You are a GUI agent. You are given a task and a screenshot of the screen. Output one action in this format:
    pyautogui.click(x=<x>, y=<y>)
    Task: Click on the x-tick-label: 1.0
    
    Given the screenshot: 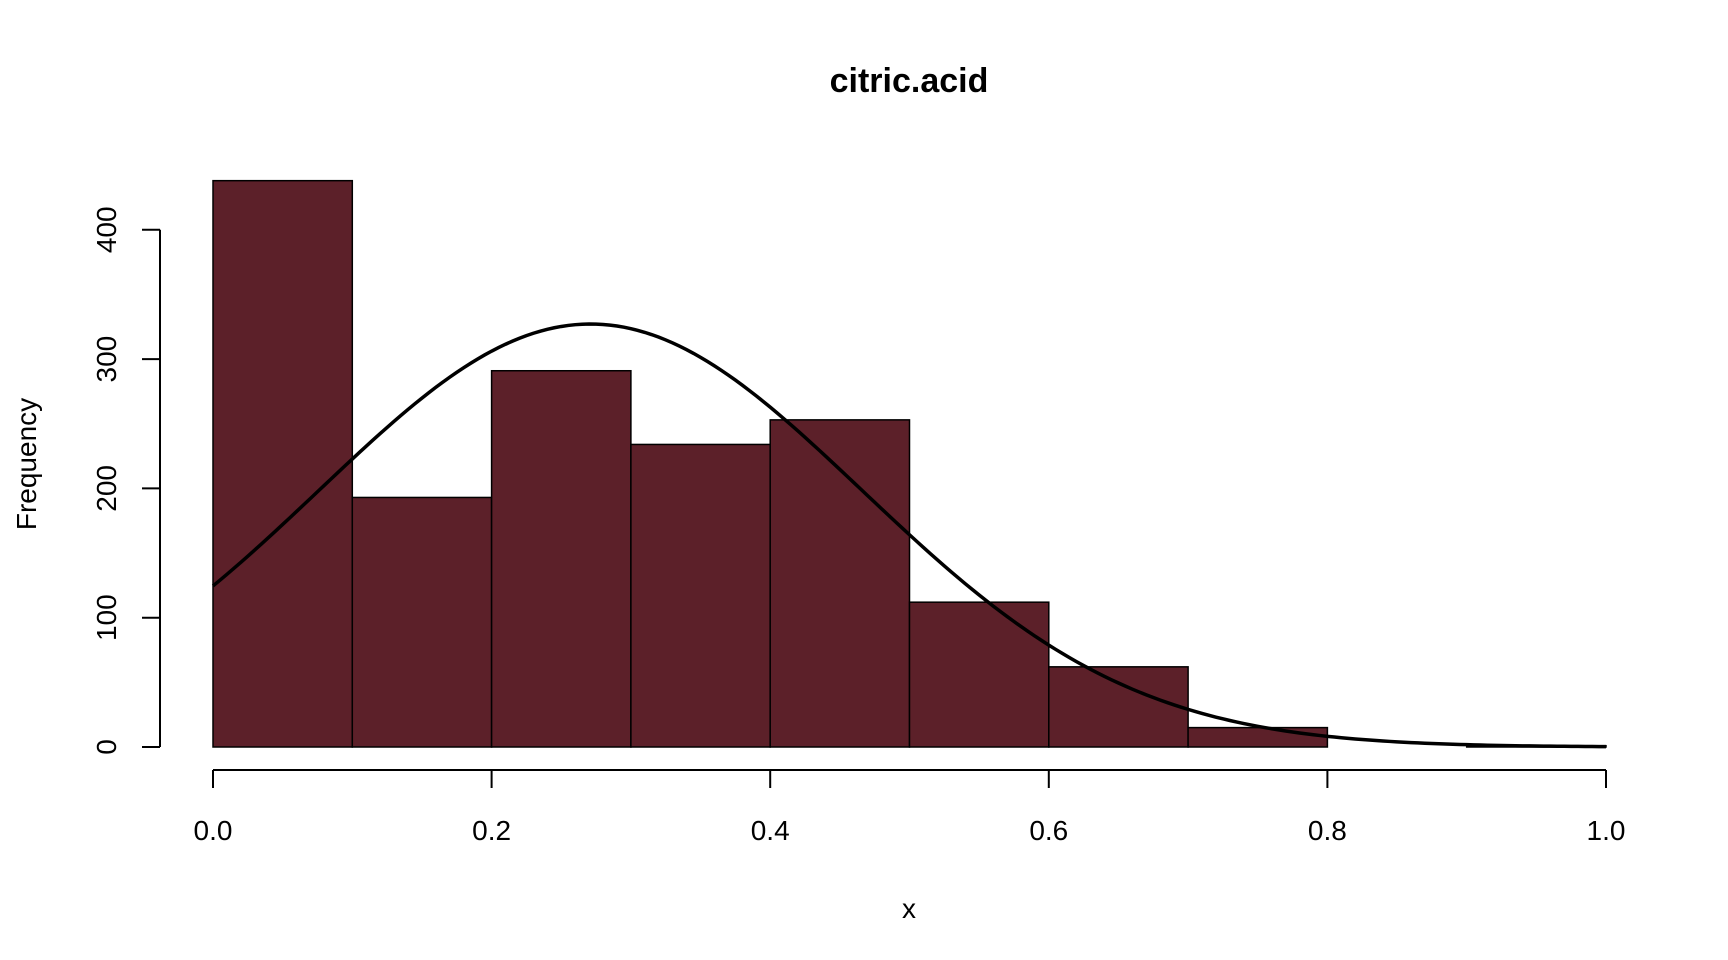 What is the action you would take?
    pyautogui.click(x=1606, y=830)
    